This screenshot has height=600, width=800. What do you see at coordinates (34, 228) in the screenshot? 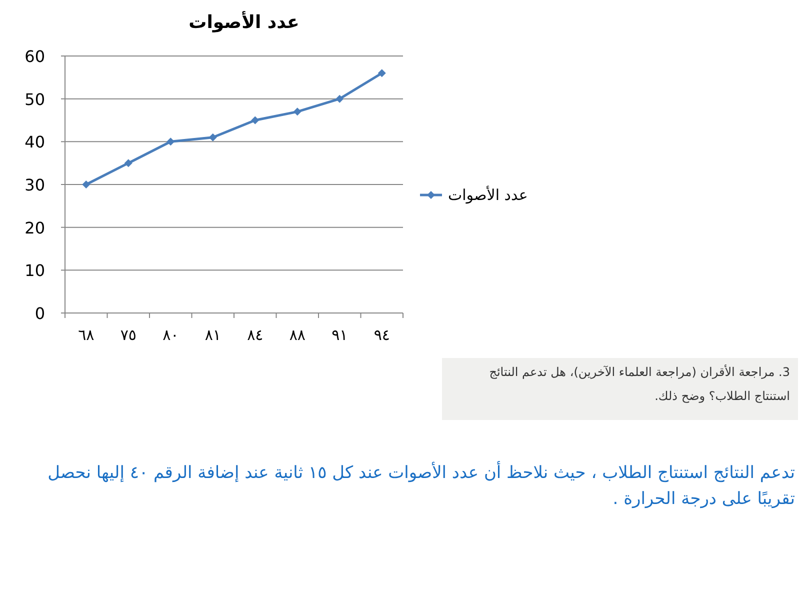
I see `y-tick-label: 20` at bounding box center [34, 228].